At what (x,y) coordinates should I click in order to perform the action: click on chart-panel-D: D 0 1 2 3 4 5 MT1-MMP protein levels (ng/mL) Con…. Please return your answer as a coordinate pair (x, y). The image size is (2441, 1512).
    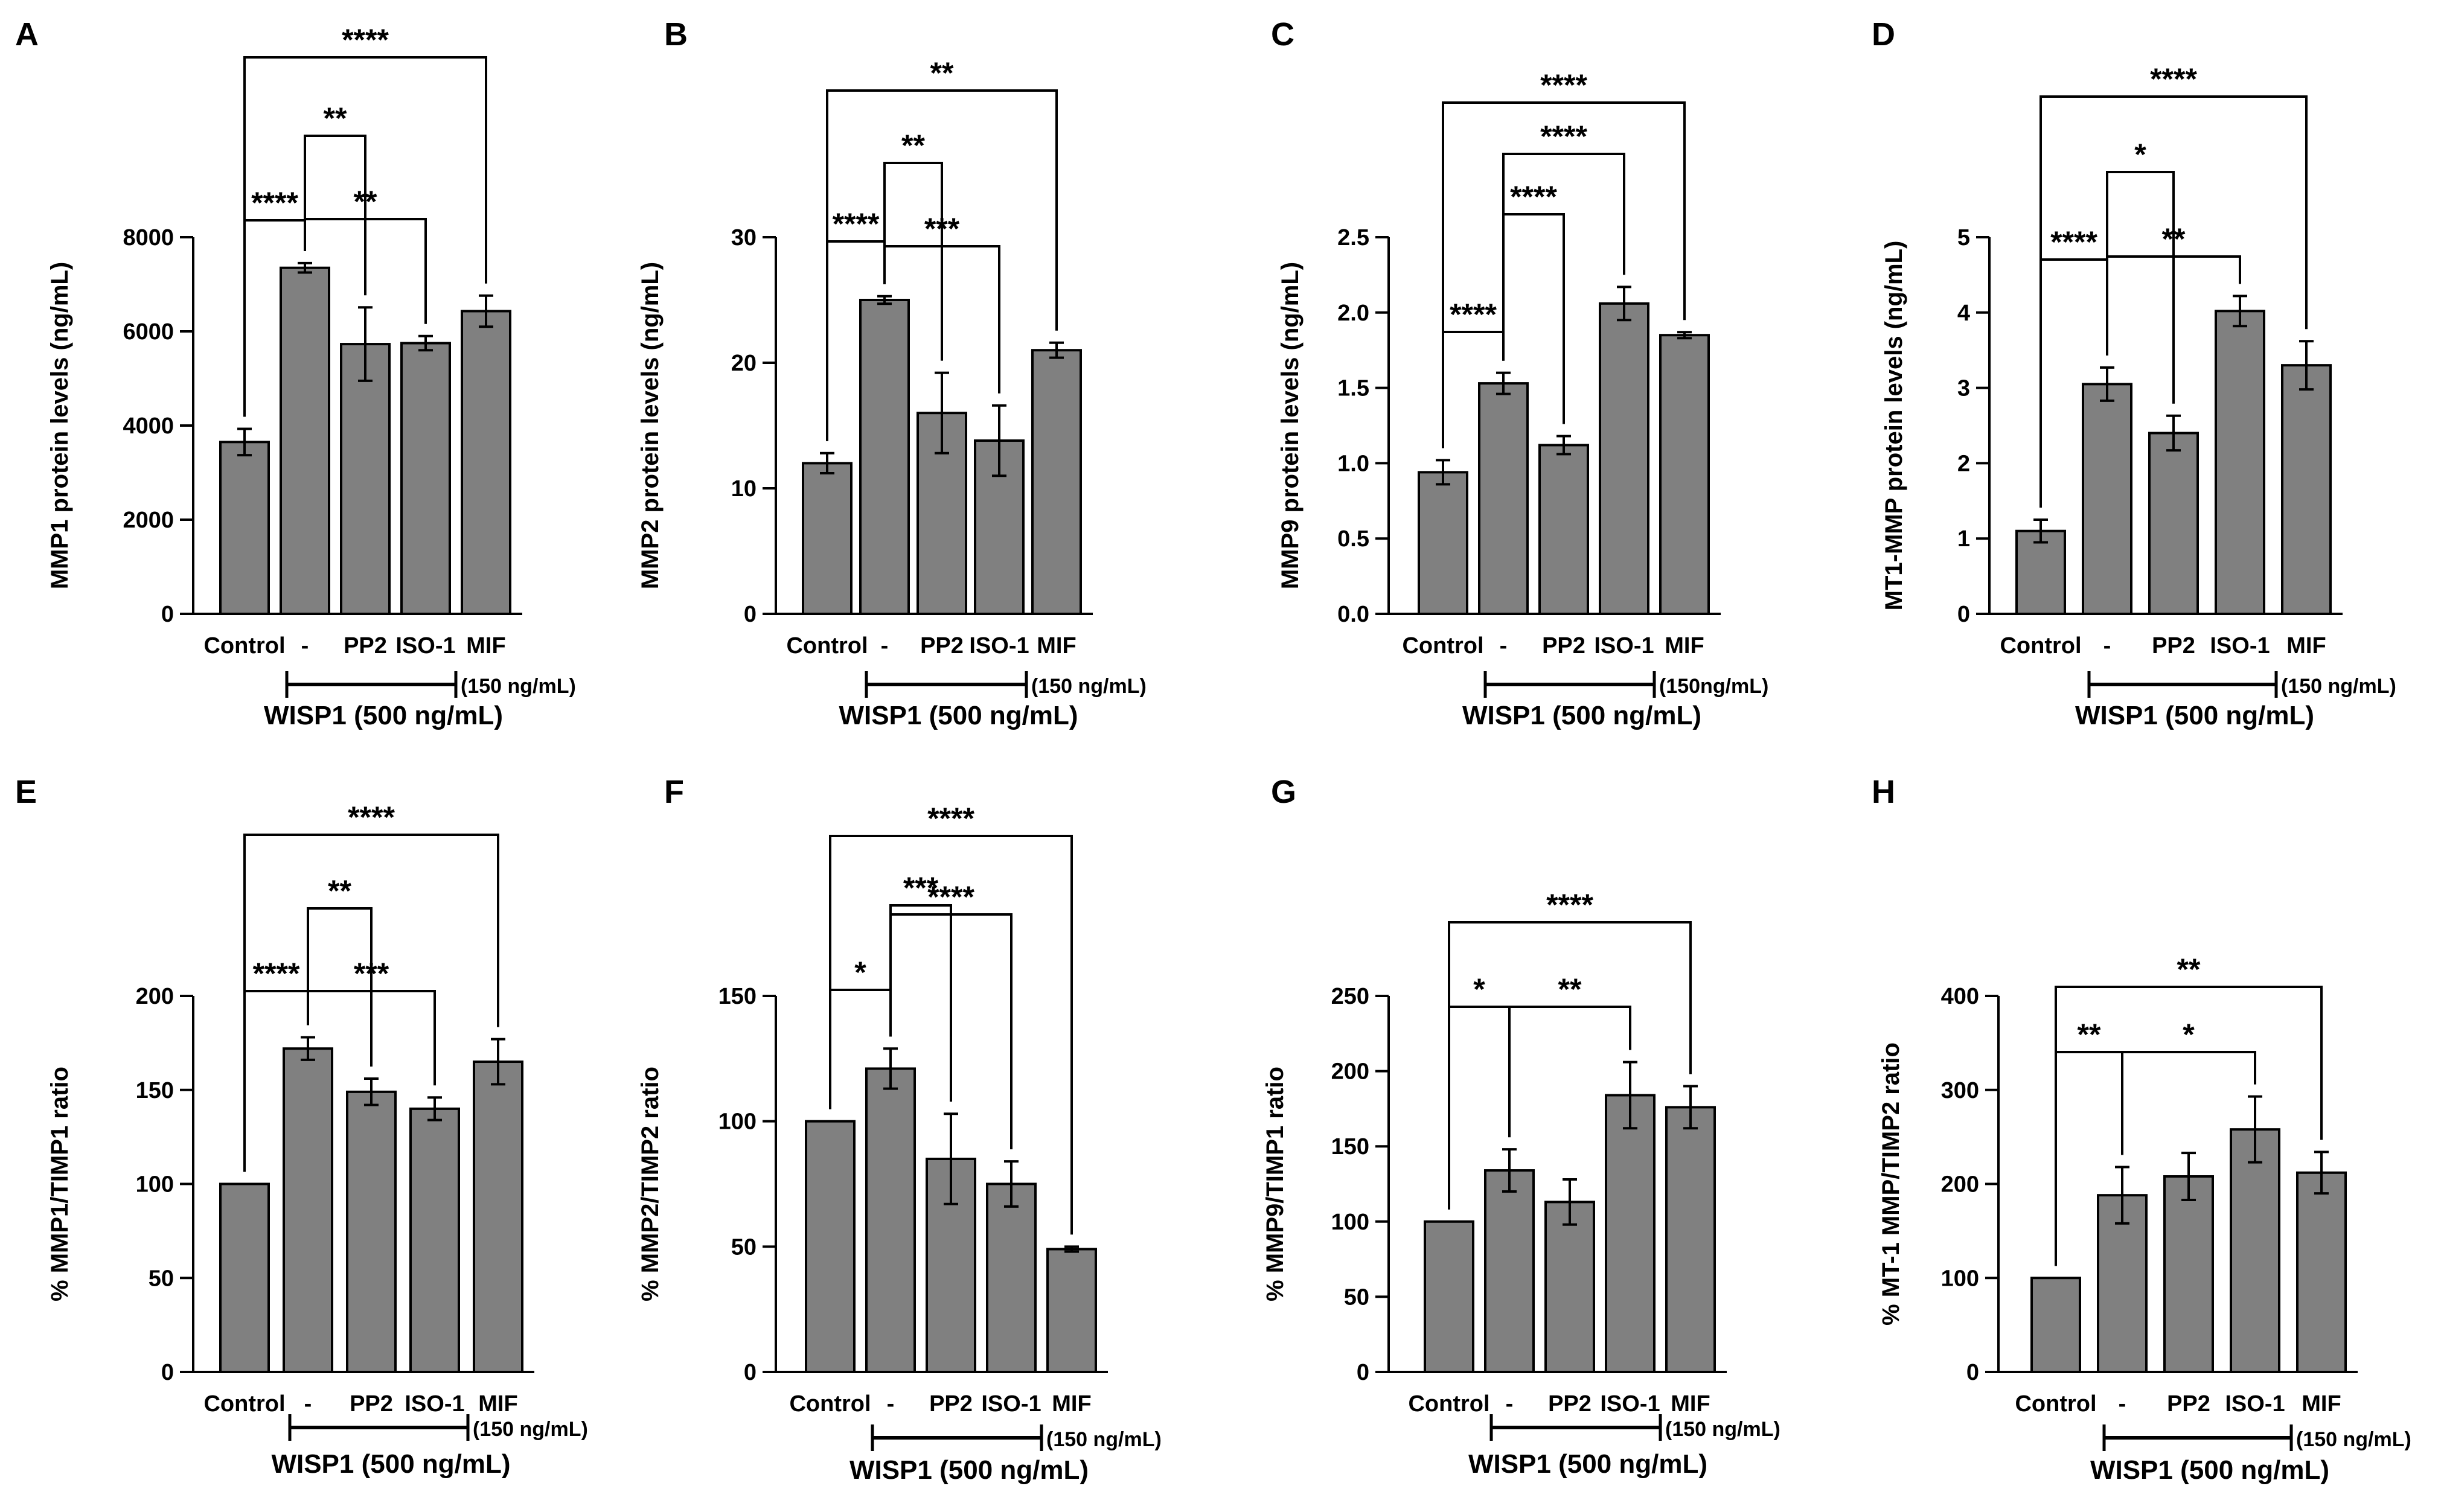
    Looking at the image, I should click on (2134, 373).